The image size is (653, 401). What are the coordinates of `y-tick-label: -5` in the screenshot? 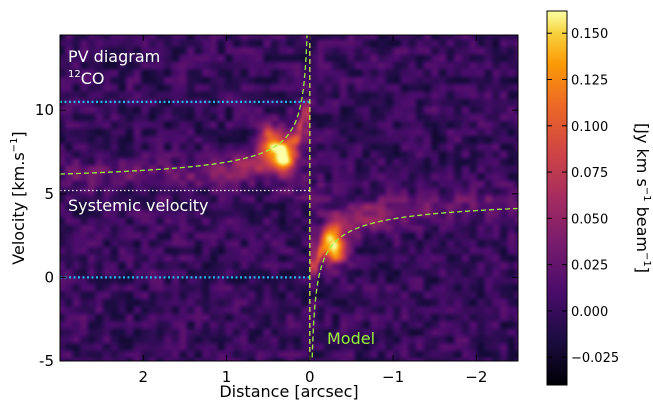 It's located at (46, 361).